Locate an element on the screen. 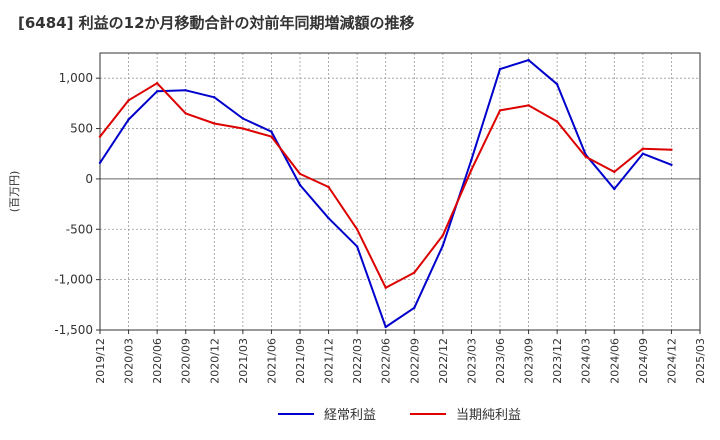 This screenshot has width=720, height=440. y-tick-label: 0 is located at coordinates (89, 179).